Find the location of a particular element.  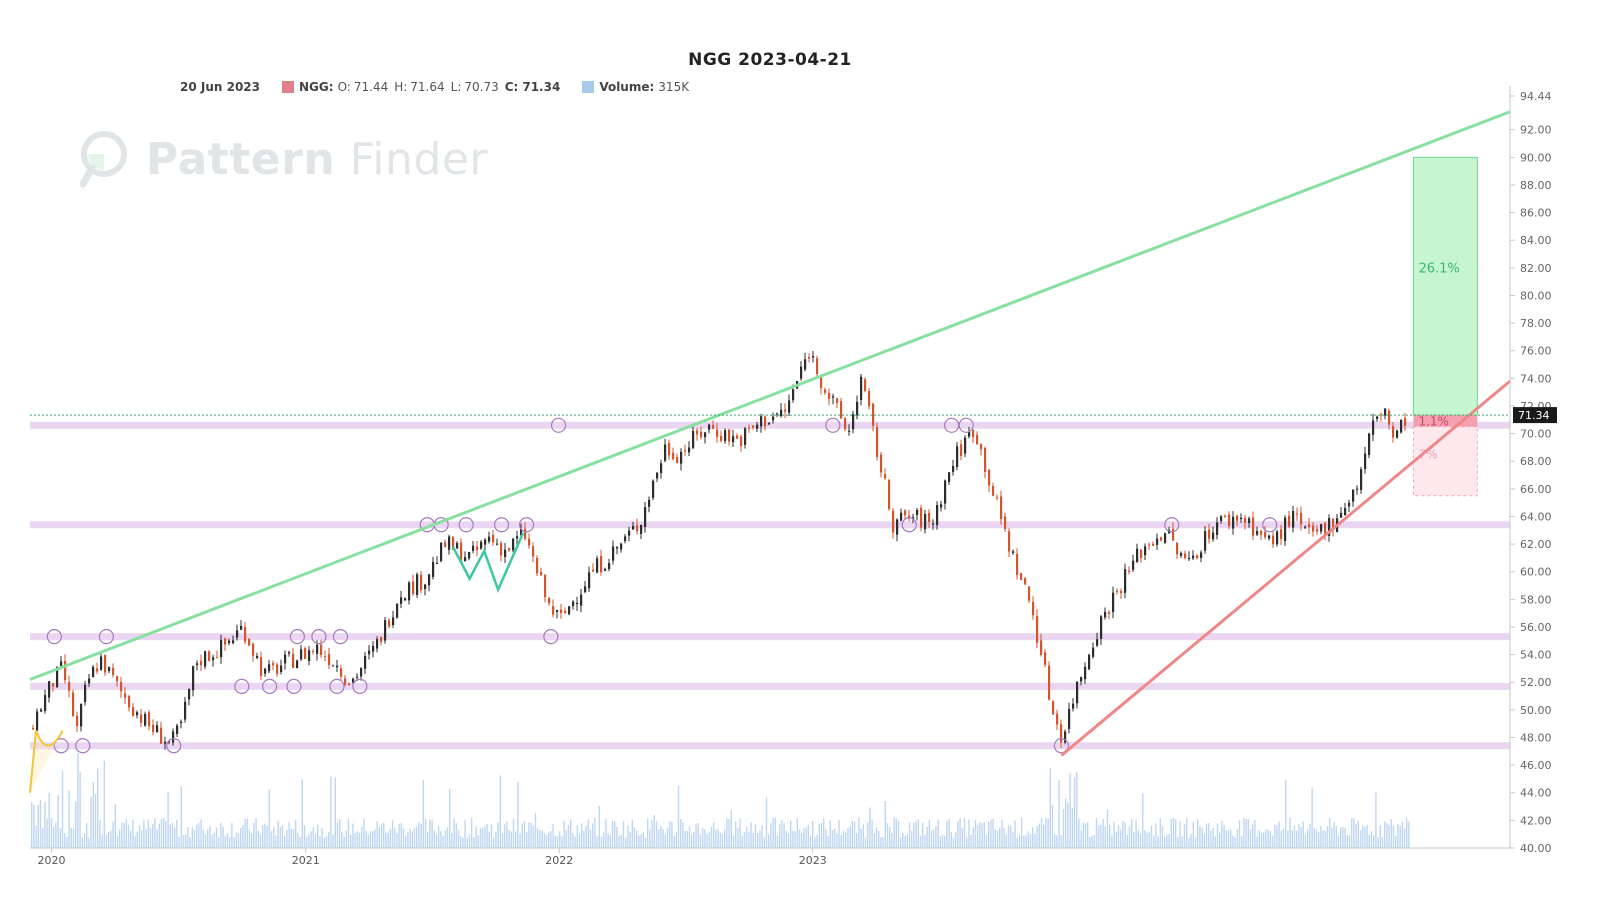

pivot-marker is located at coordinates (1172, 525).